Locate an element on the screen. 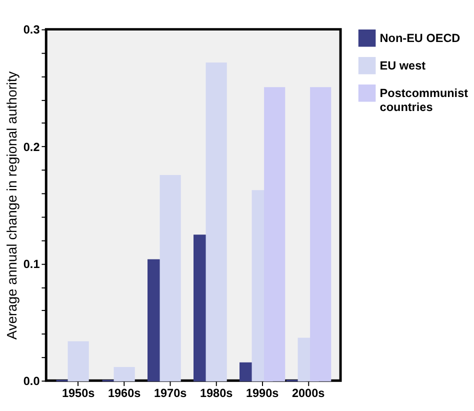 The height and width of the screenshot is (411, 474). x-tick-label: 1990s is located at coordinates (263, 393).